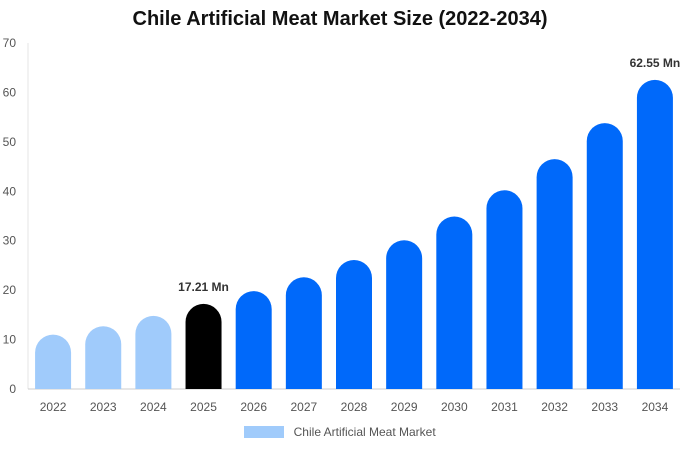  Describe the element at coordinates (404, 407) in the screenshot. I see `x-tick-label: 2029` at that location.